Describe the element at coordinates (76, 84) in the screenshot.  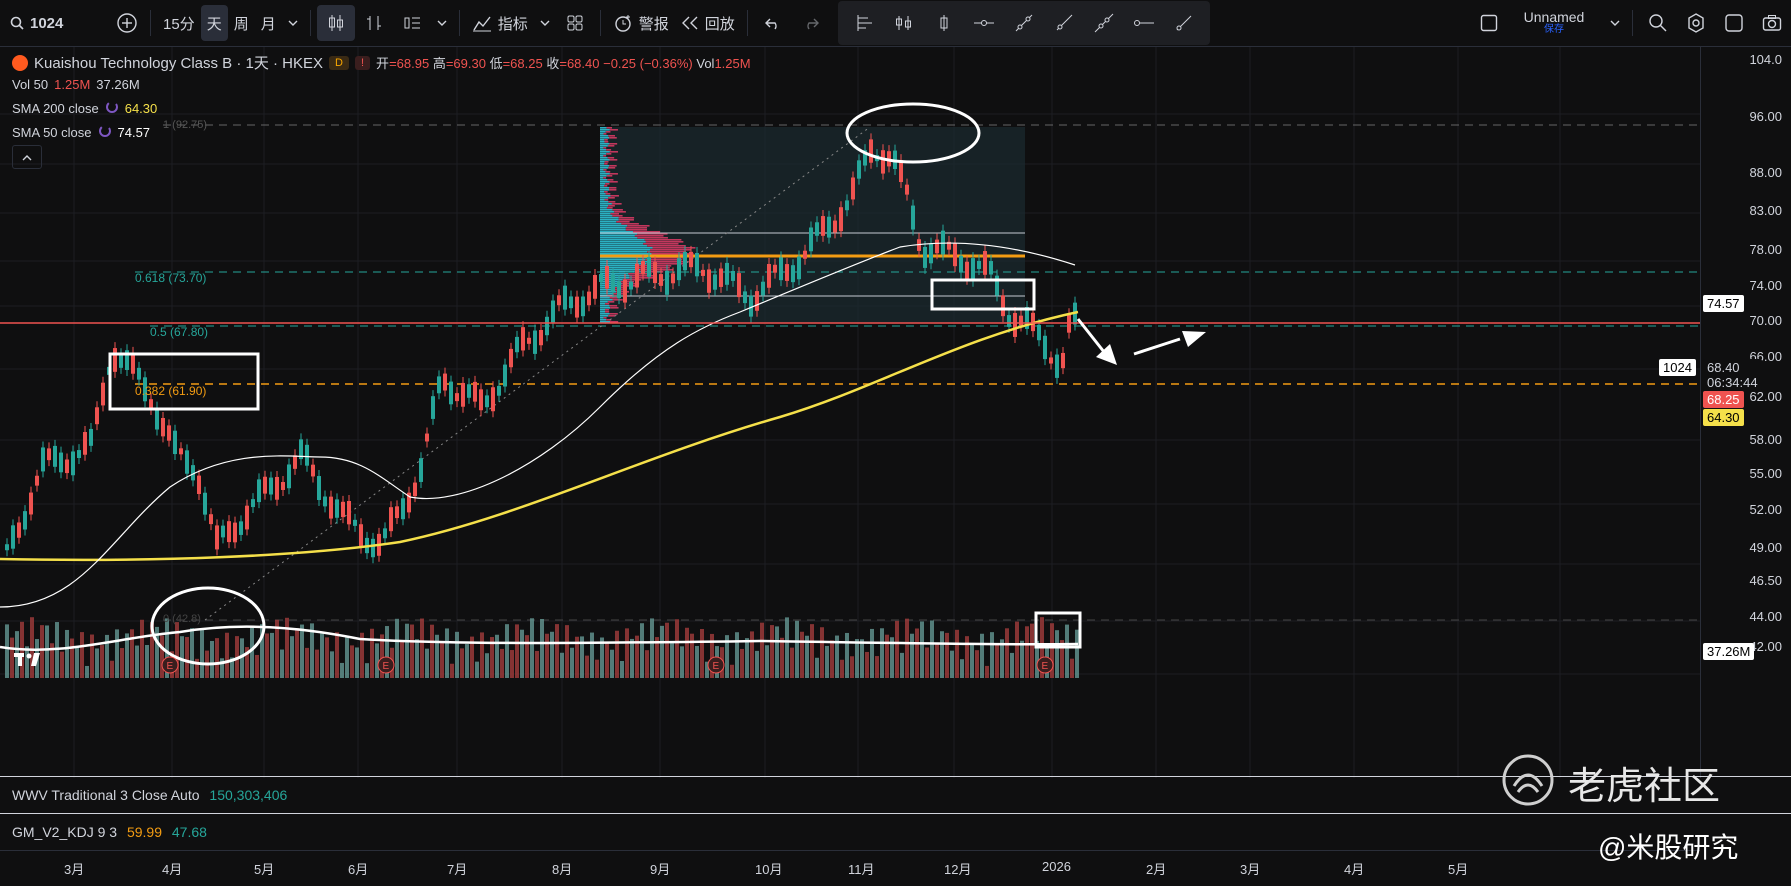
I see `vol-legend: Vol 50 1.25M 37.26M` at that location.